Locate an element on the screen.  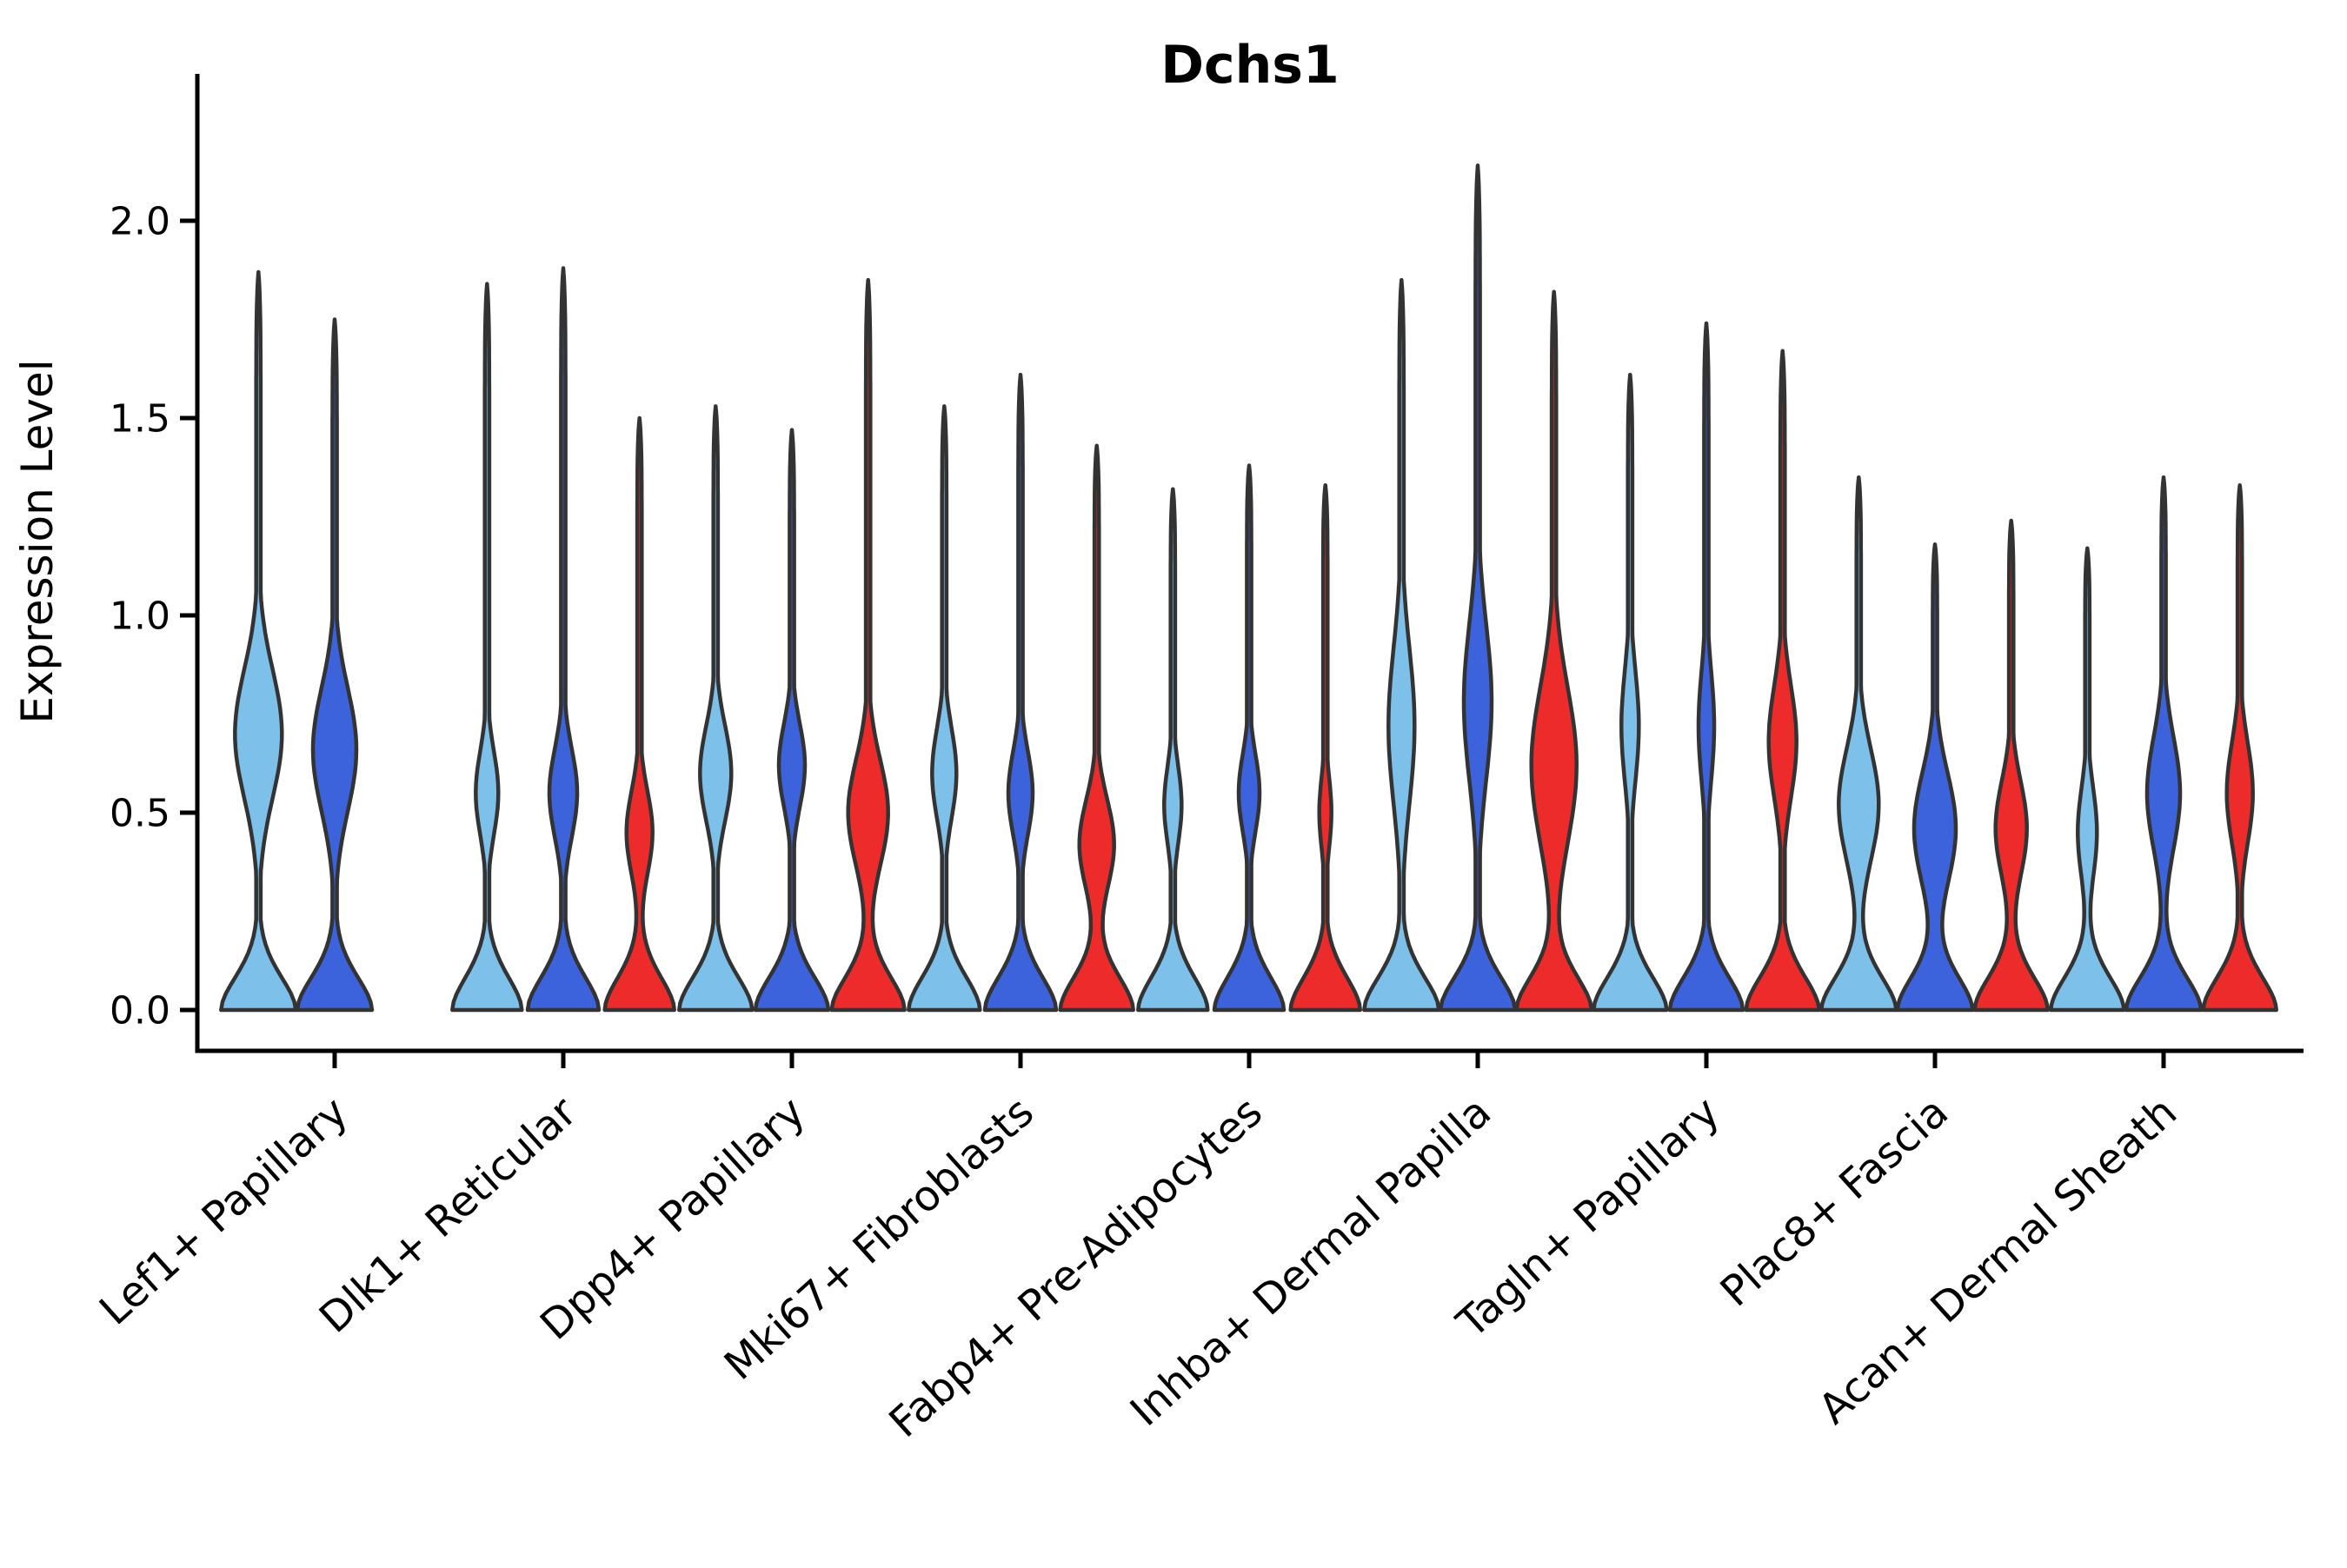
x-tick-label: Inhba+ Dermal Papilla is located at coordinates (1310, 1261).